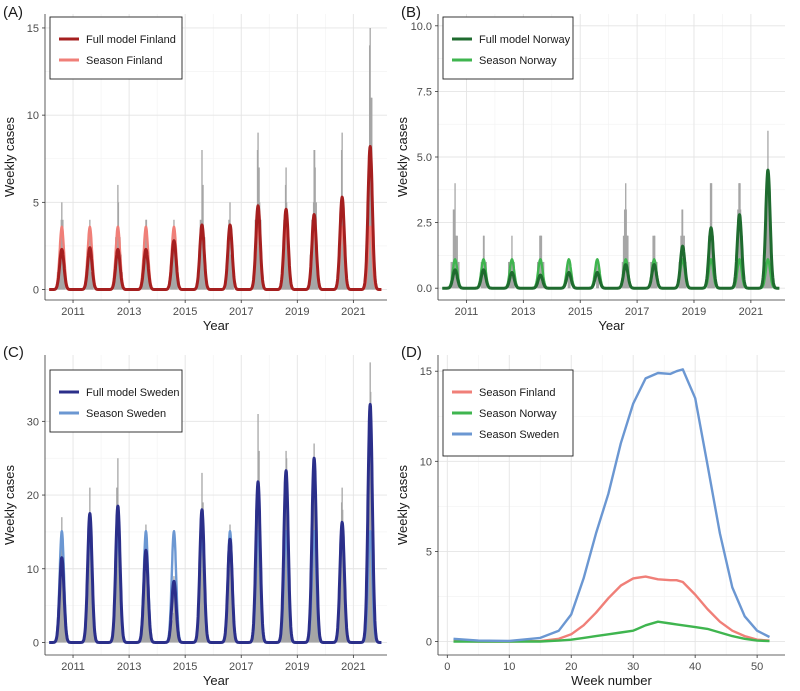  Describe the element at coordinates (33, 496) in the screenshot. I see `y-tick-label: 20` at that location.